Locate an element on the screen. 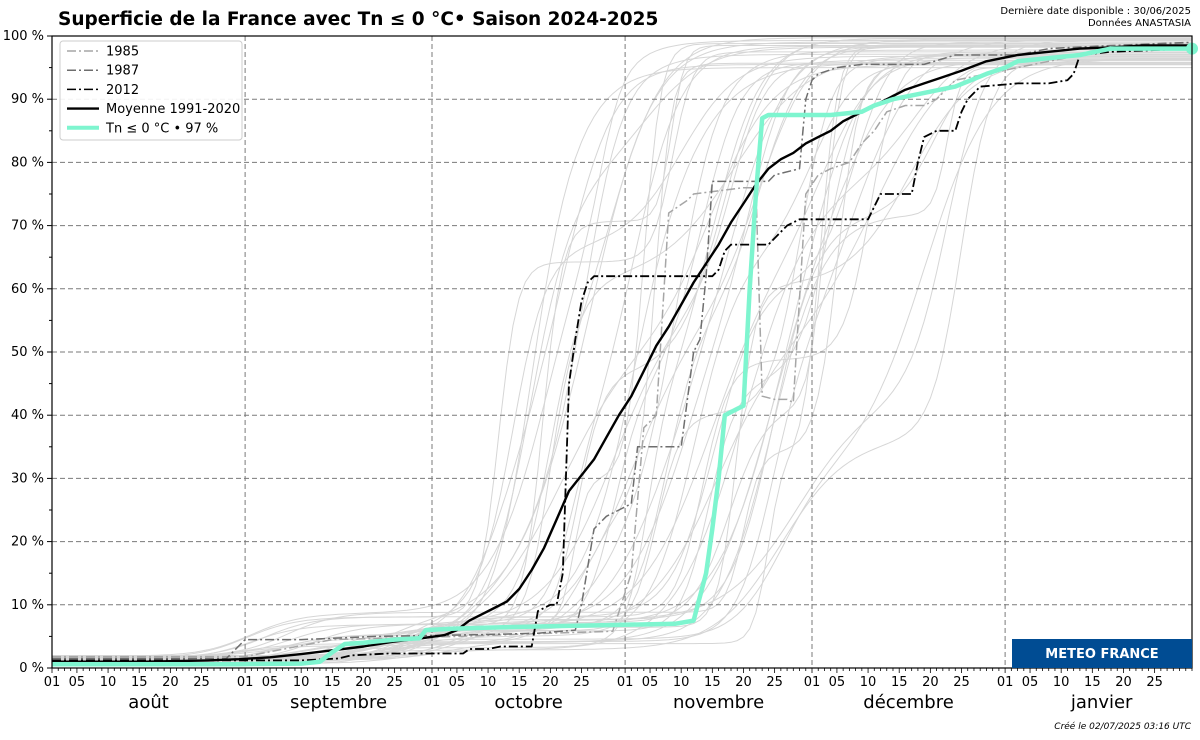  created-note: Créé le 02/07/2025 03:16 UTC is located at coordinates (1122, 727).